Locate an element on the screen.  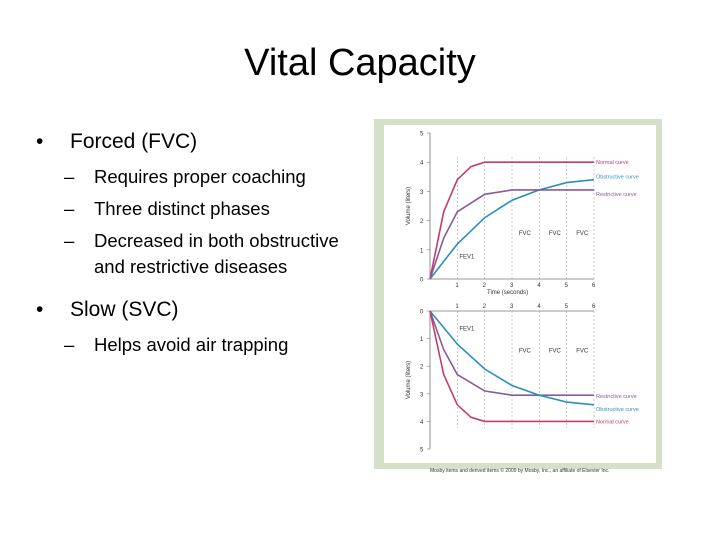
sub-bullet-text: Three distinct phases is located at coordinates (182, 208).